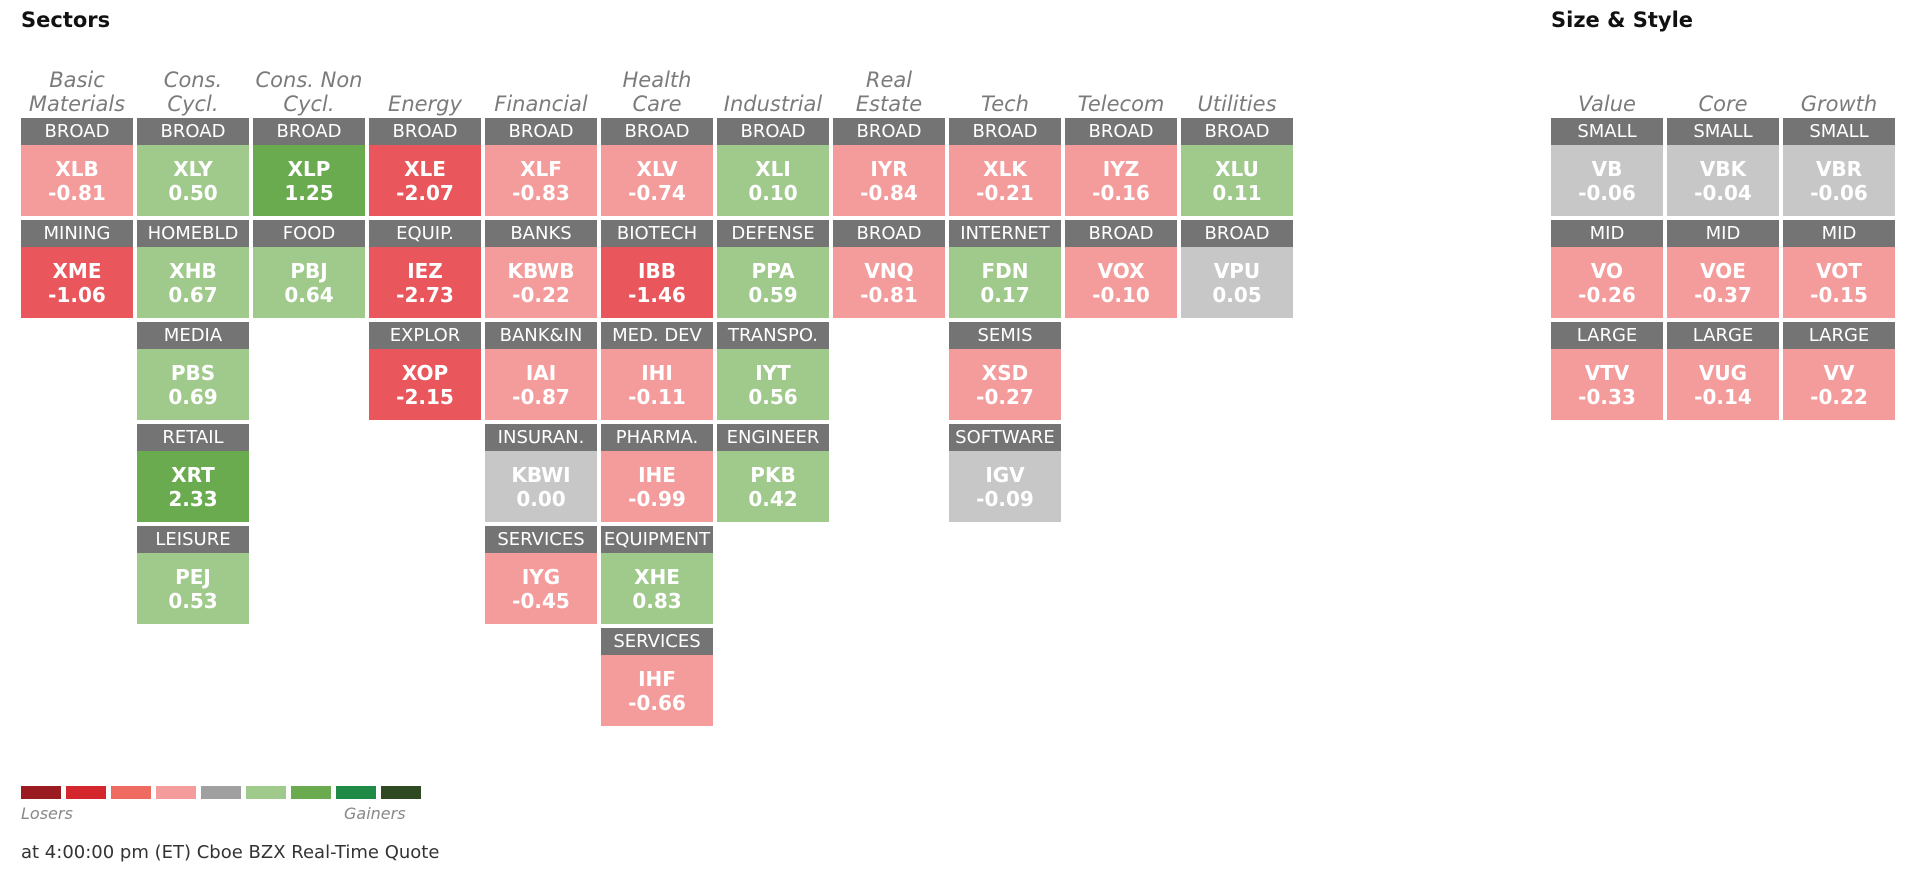 The height and width of the screenshot is (878, 1908). I want to click on etf-tile: LARGE VUG -0.14, so click(1723, 371).